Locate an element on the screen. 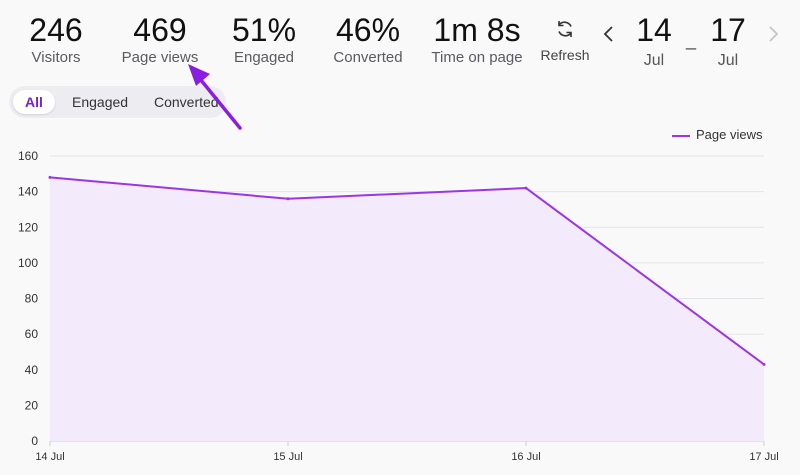 This screenshot has height=475, width=800. next-range-button is located at coordinates (773, 34).